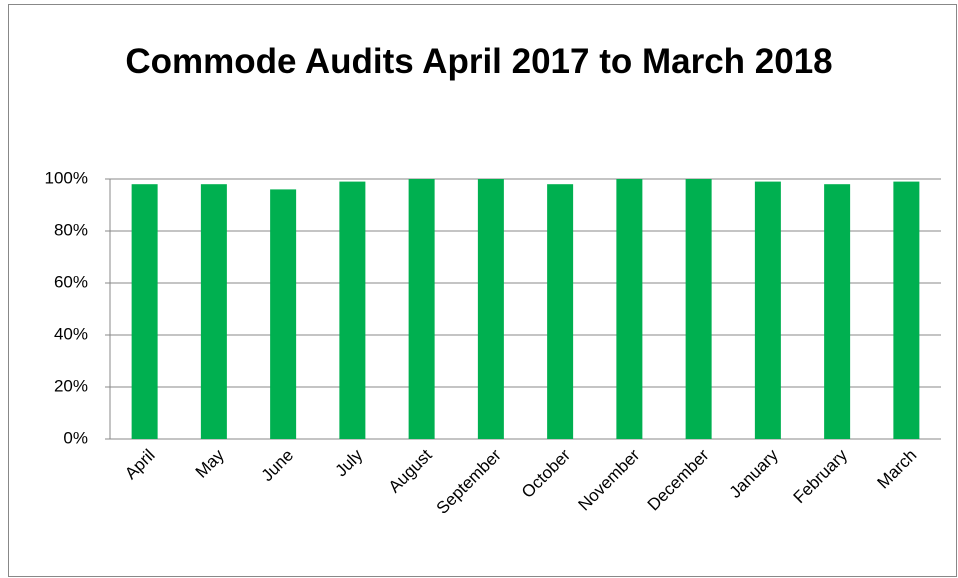  Describe the element at coordinates (71, 385) in the screenshot. I see `y-tick-label: 20%` at that location.